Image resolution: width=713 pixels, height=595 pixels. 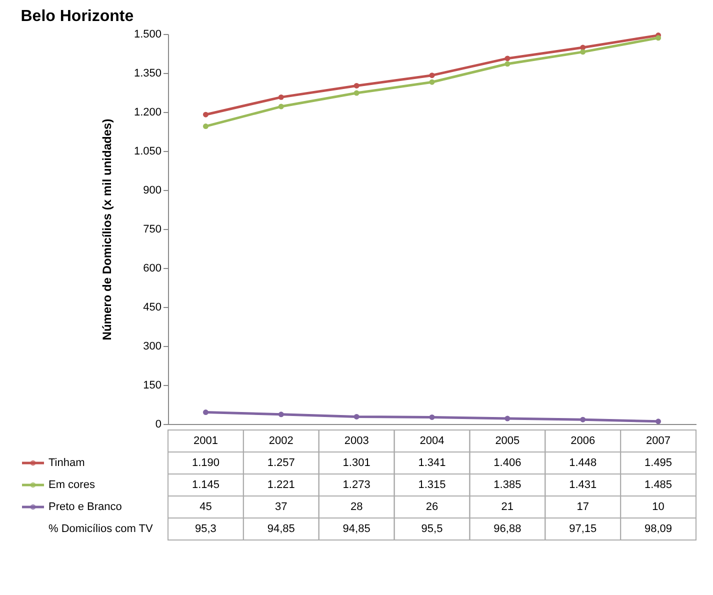 I want to click on data-label: 1.341, so click(x=432, y=463).